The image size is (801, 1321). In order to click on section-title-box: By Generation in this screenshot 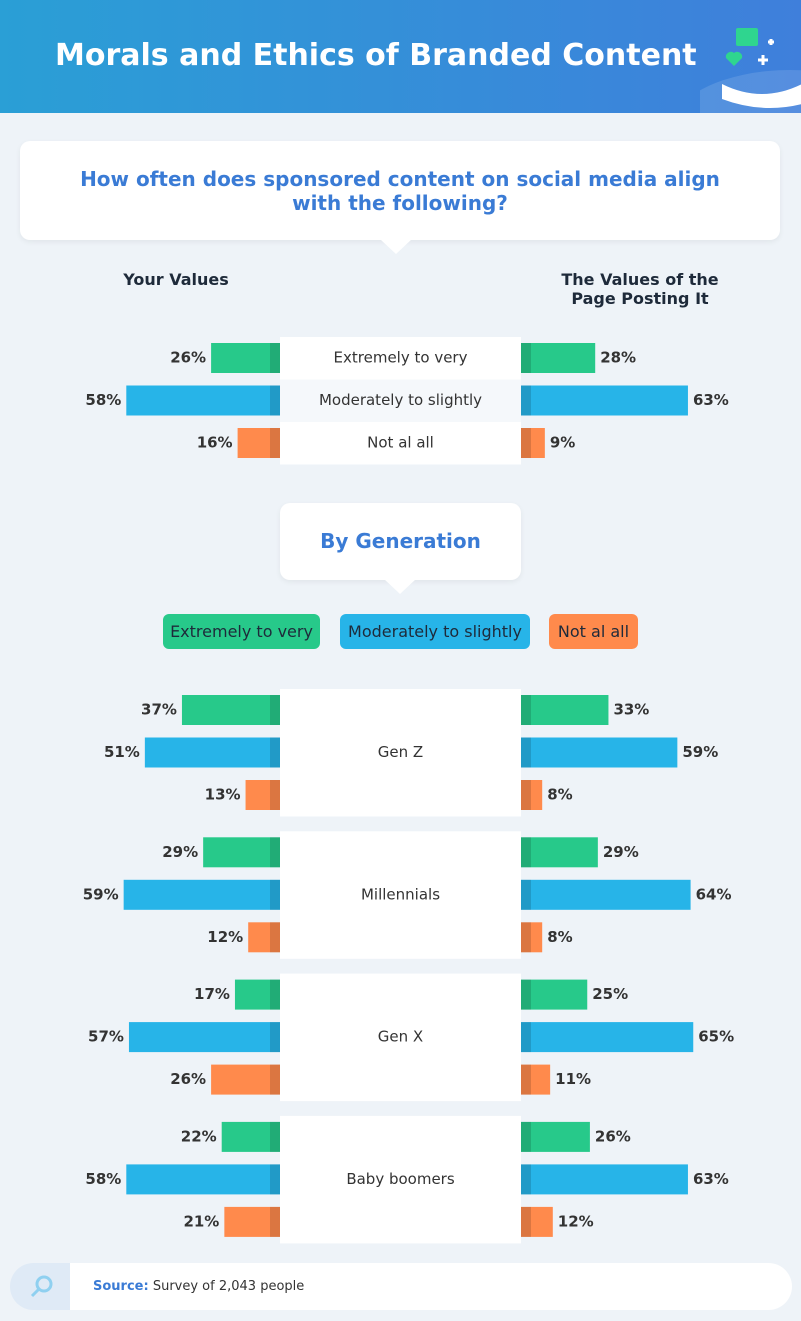, I will do `click(400, 541)`.